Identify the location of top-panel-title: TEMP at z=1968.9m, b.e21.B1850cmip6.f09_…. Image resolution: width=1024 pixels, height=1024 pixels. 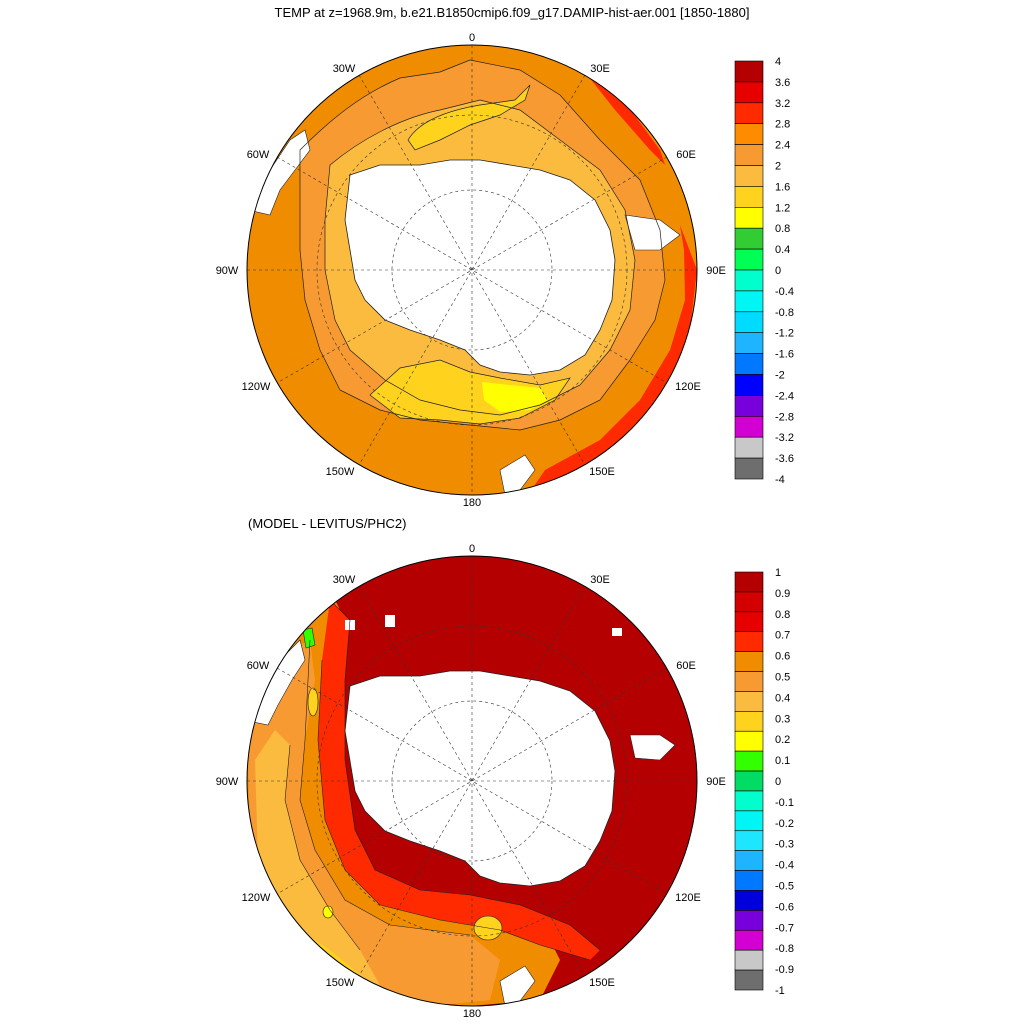
(512, 12).